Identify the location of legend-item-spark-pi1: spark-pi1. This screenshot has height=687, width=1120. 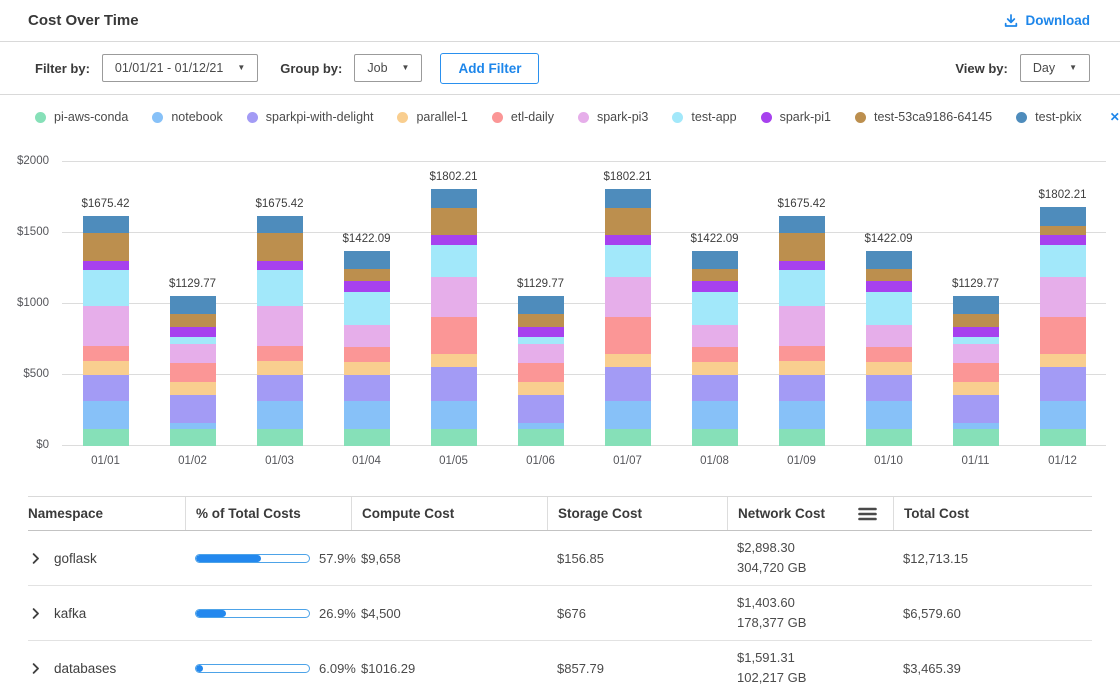
(795, 117).